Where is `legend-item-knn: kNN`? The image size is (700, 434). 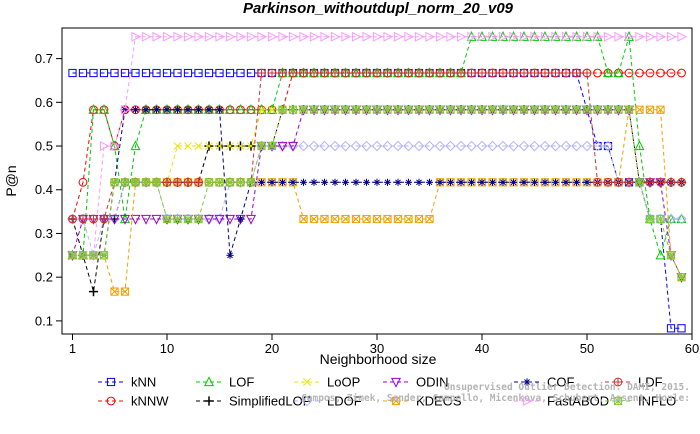
legend-item-knn: kNN is located at coordinates (127, 382).